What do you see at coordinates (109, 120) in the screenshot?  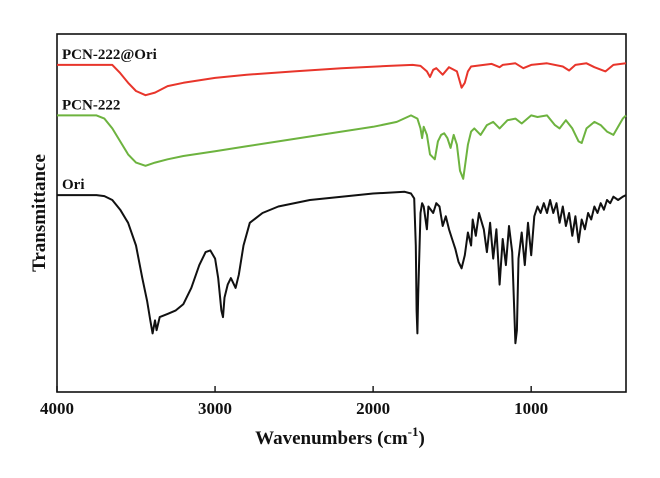 I see `series-labels: PCN-222@Ori PCN-222 Ori` at bounding box center [109, 120].